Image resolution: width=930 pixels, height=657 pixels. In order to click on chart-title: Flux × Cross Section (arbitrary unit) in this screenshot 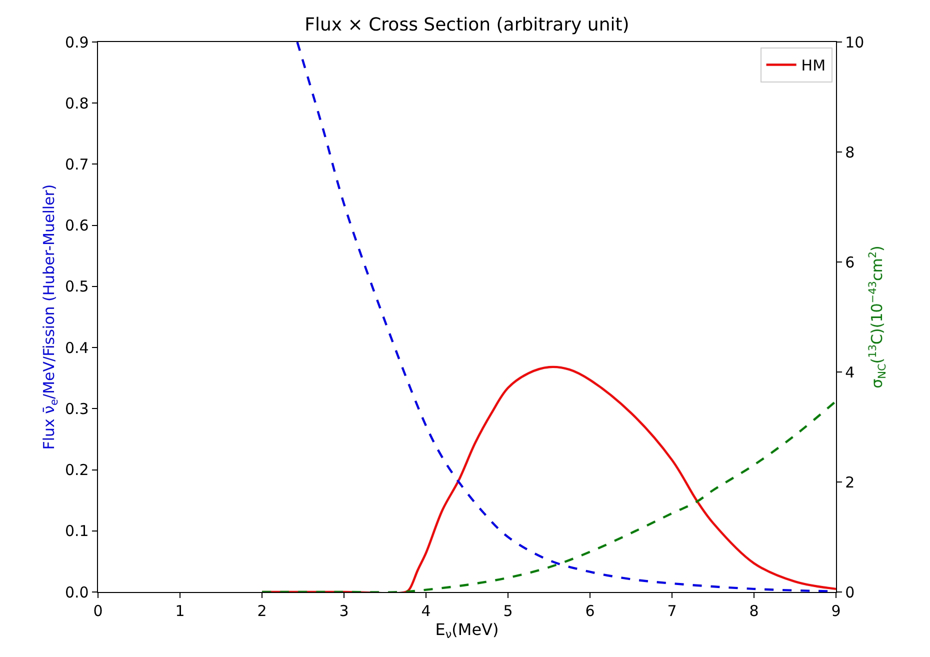, I will do `click(467, 25)`.